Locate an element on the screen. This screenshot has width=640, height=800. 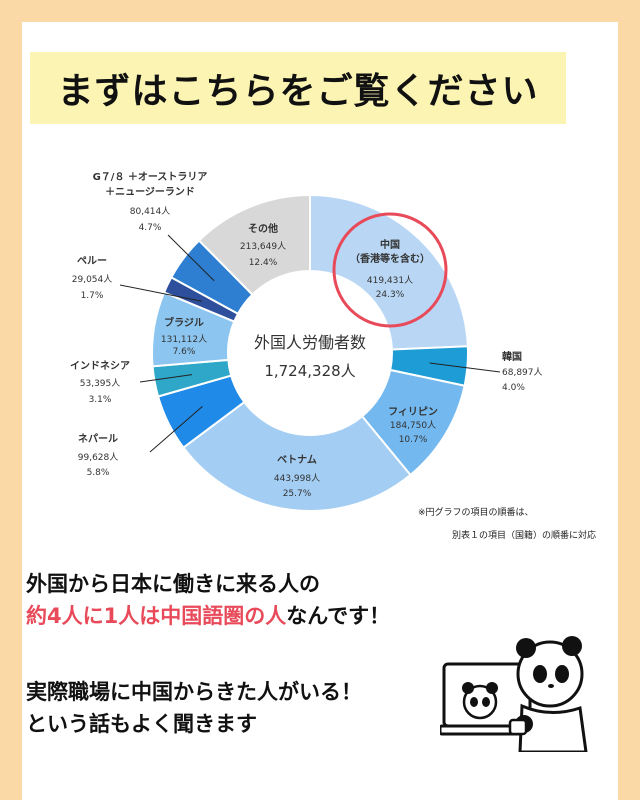
label-nepal-value: 99,628人 is located at coordinates (98, 457).